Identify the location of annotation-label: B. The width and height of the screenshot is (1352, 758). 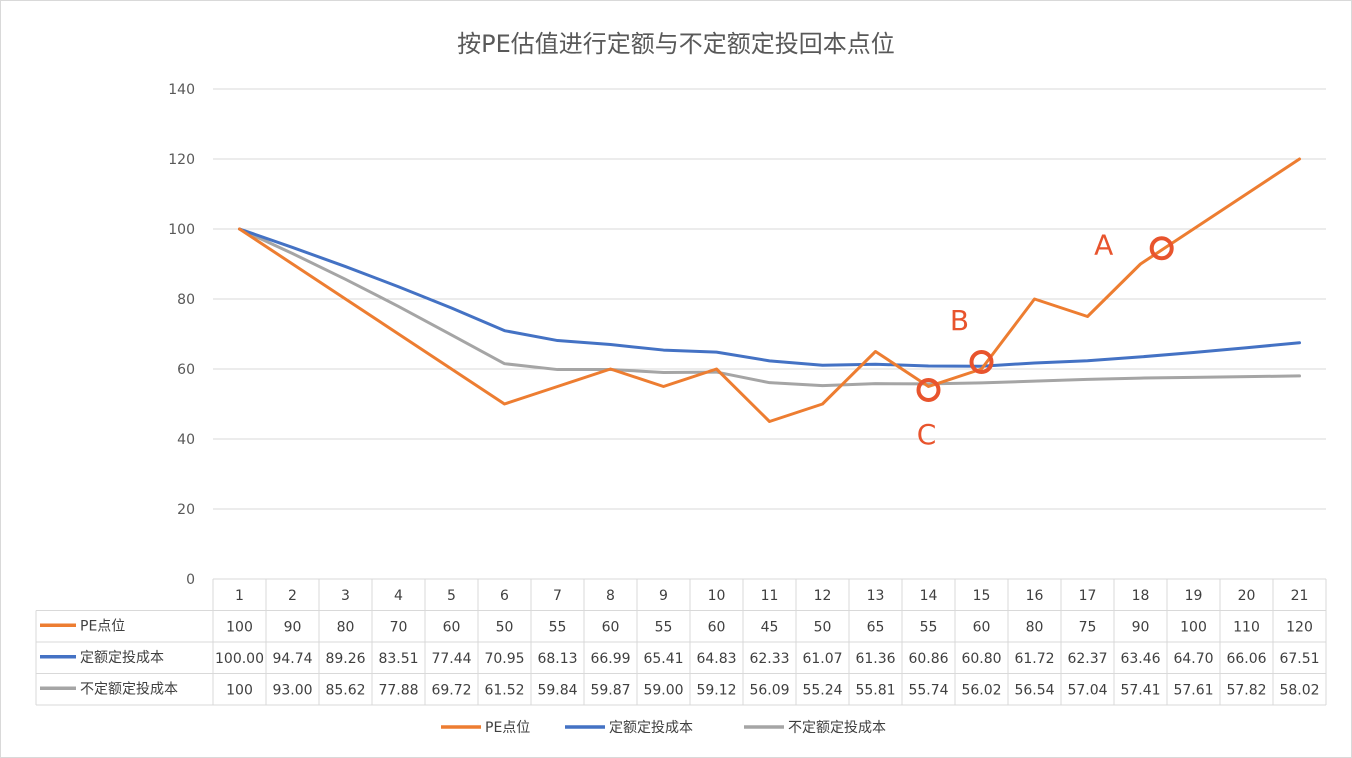
(959, 320).